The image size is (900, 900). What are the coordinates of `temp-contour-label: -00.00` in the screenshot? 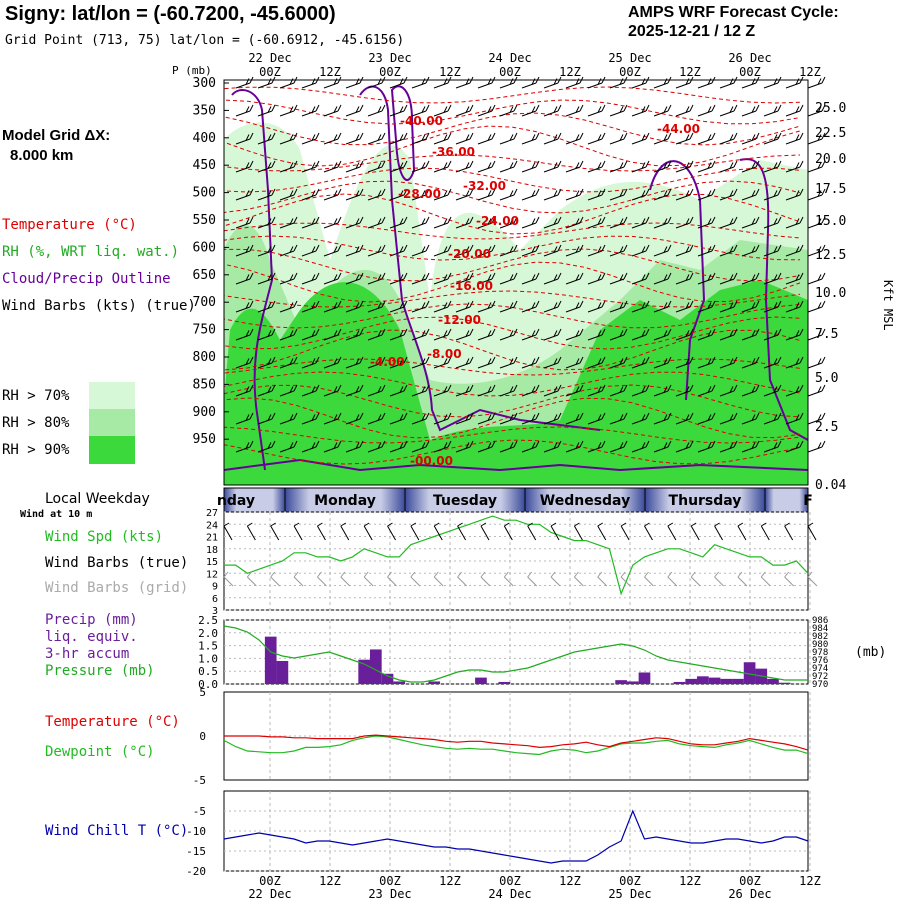 It's located at (431, 461).